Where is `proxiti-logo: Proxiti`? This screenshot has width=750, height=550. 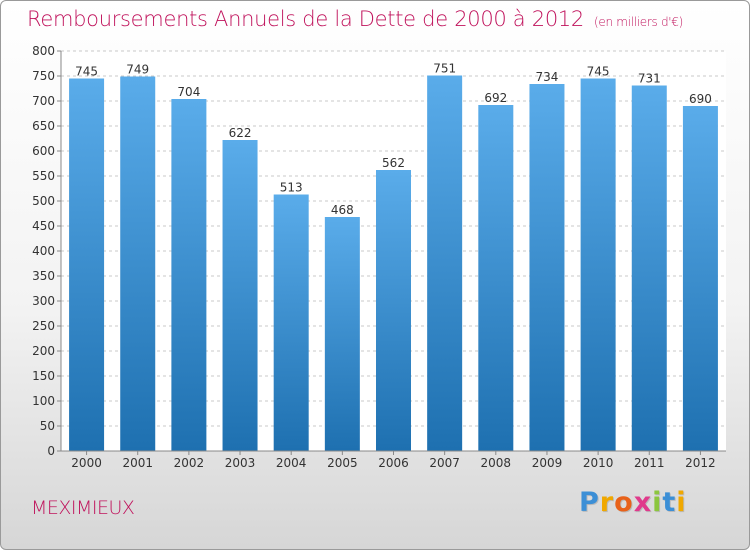 proxiti-logo: Proxiti is located at coordinates (633, 502).